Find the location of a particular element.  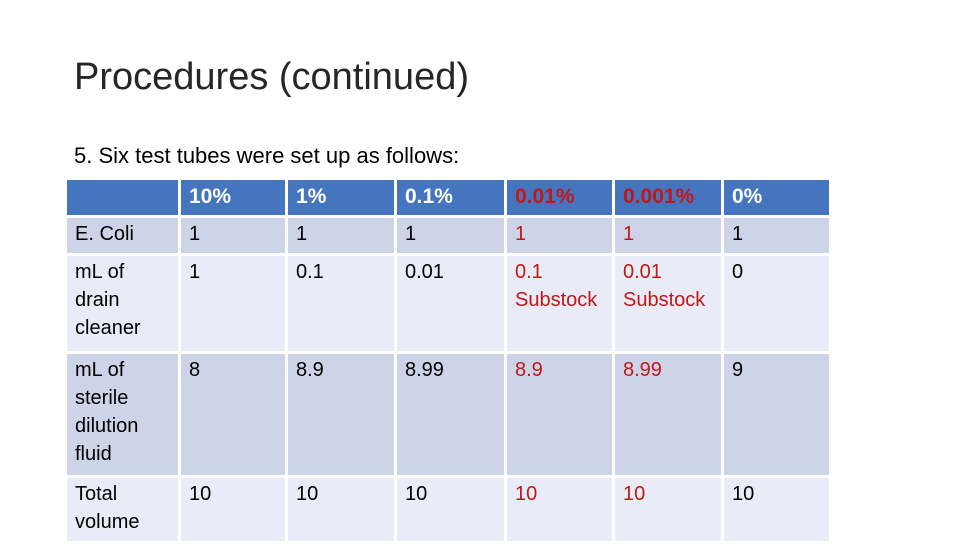

column-header-001: 0.01% is located at coordinates (559, 197).